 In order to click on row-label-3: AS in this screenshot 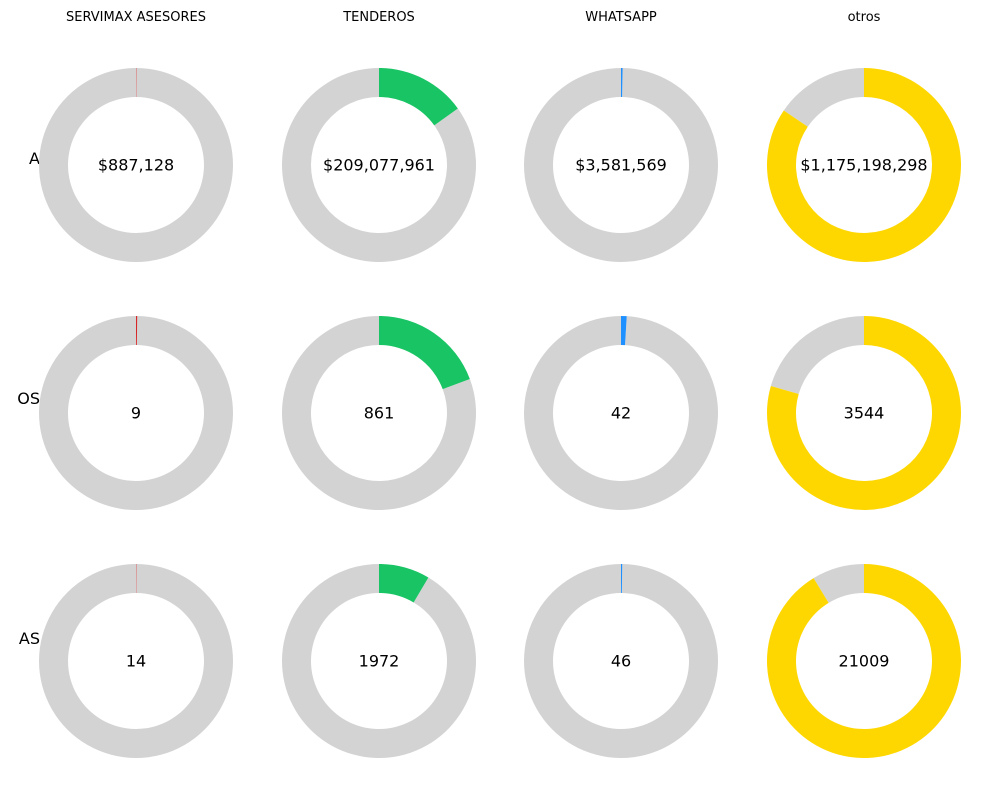, I will do `click(29, 638)`.